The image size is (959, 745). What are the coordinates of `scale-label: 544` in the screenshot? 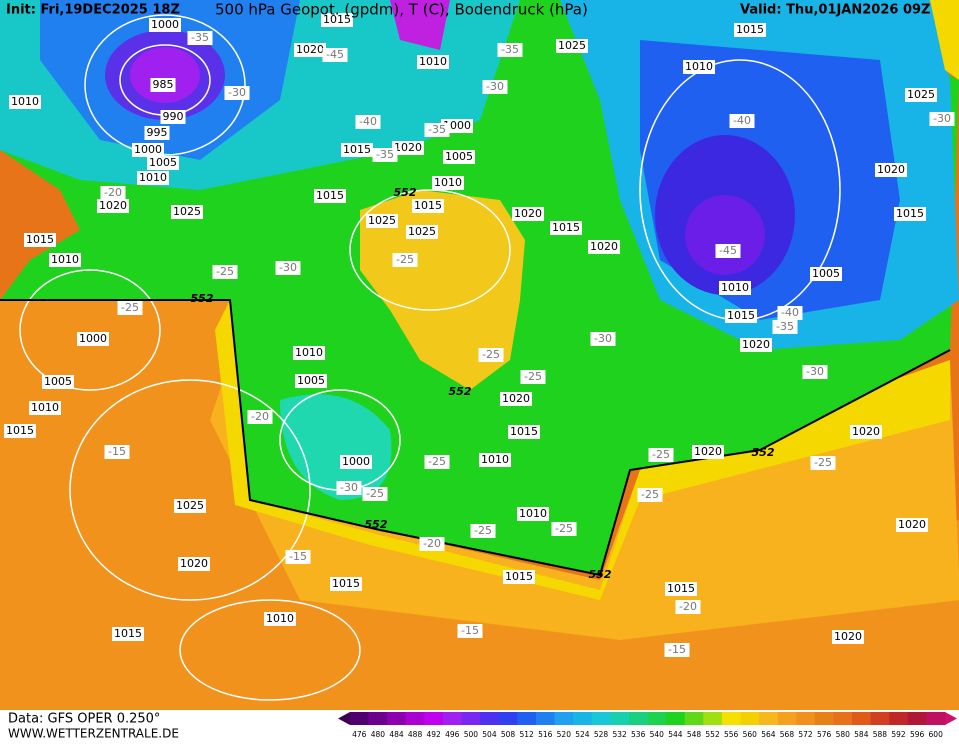 It's located at (675, 734).